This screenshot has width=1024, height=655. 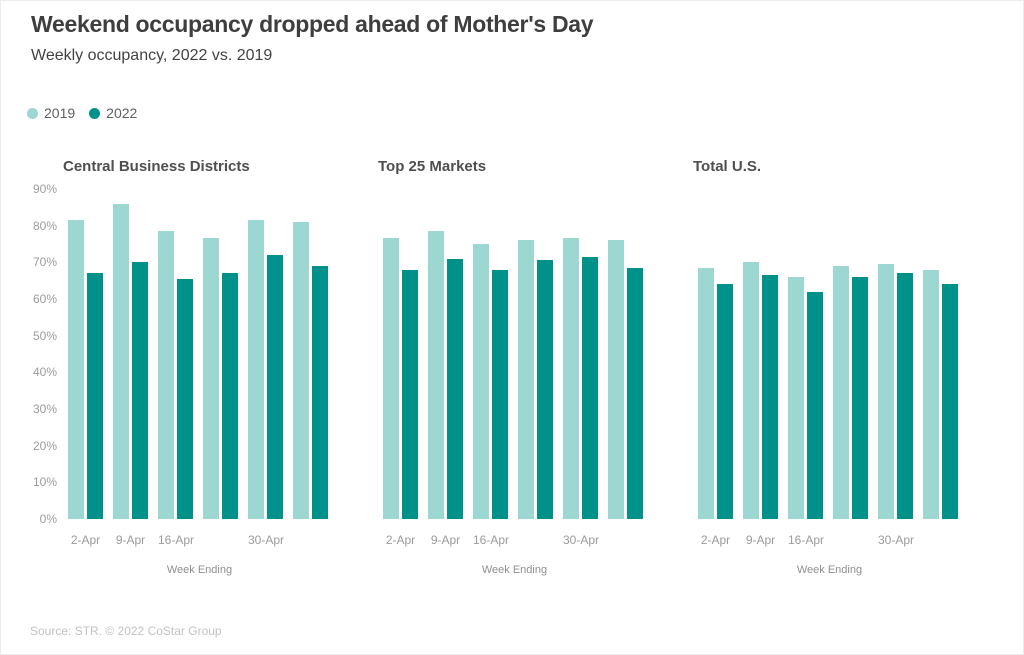 What do you see at coordinates (60, 113) in the screenshot?
I see `legend-label-2019: 2019` at bounding box center [60, 113].